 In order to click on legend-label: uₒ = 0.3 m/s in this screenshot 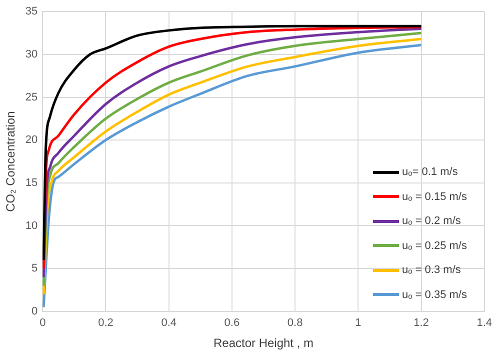, I will do `click(431, 270)`.